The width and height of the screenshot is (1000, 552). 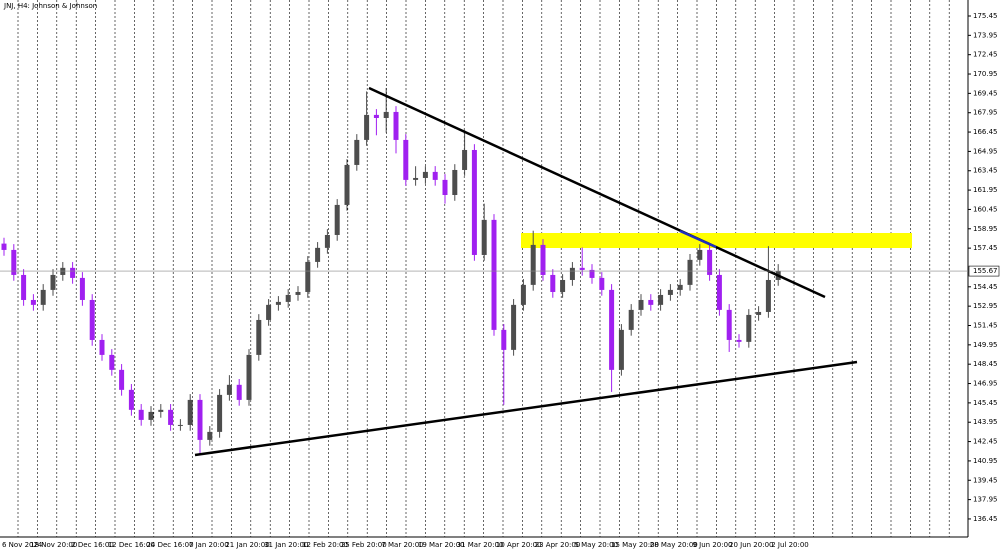 What do you see at coordinates (985, 519) in the screenshot?
I see `y-tick-label: 136.45` at bounding box center [985, 519].